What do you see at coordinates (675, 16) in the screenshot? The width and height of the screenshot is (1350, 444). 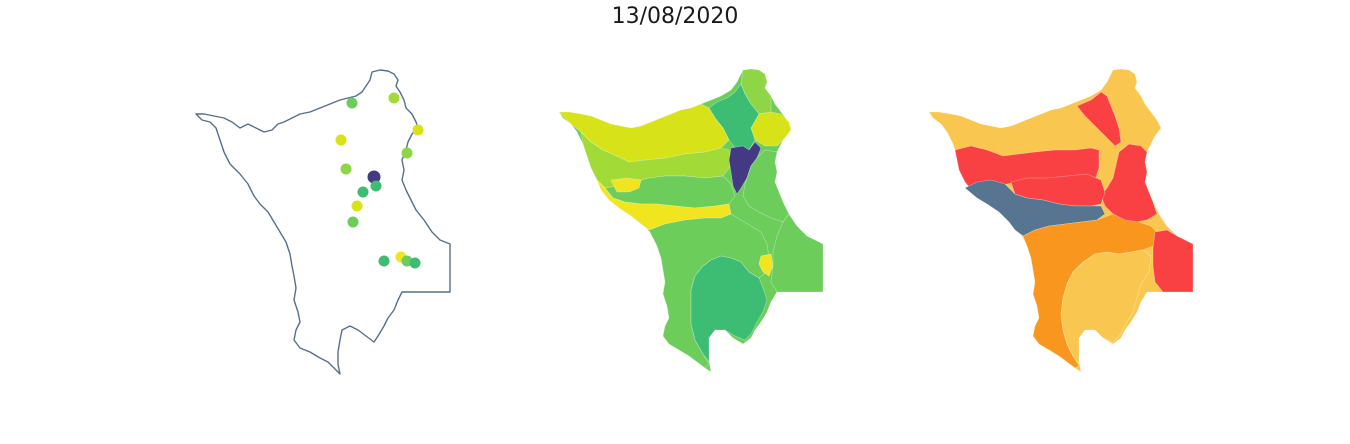 I see `figure-title: 13/08/2020` at bounding box center [675, 16].